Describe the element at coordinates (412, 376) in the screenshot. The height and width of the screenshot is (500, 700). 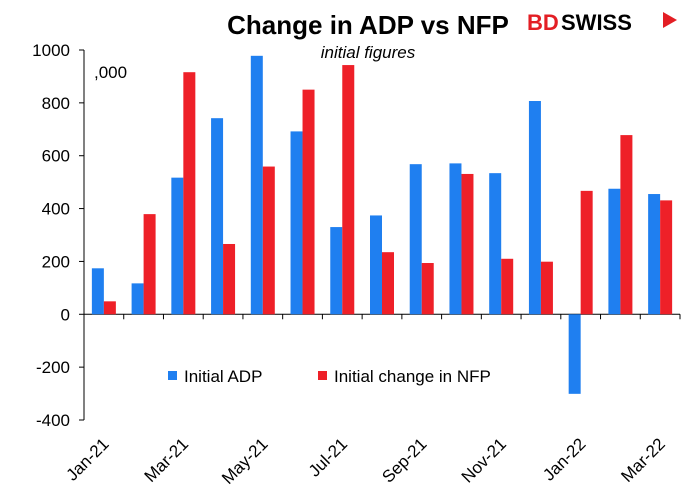
I see `legend-label: Initial change in NFP` at that location.